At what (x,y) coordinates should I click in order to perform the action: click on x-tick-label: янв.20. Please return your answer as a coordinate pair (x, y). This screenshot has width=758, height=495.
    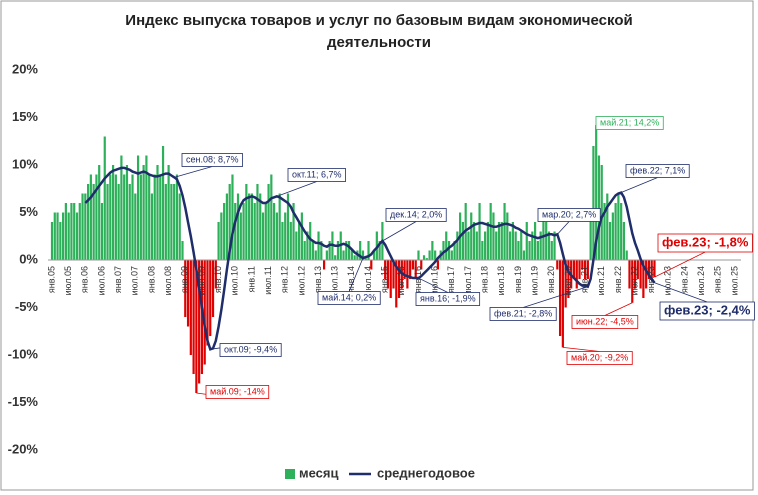
    Looking at the image, I should click on (551, 279).